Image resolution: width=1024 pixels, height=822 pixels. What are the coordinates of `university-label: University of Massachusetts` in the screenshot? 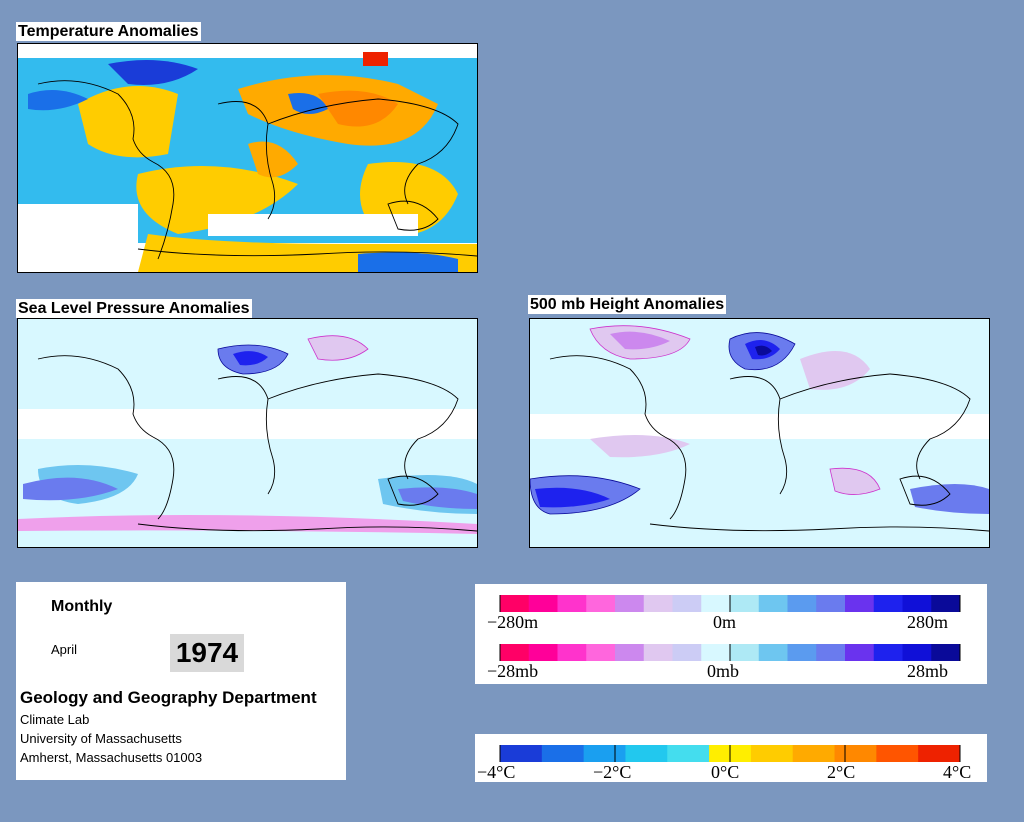 It's located at (101, 738).